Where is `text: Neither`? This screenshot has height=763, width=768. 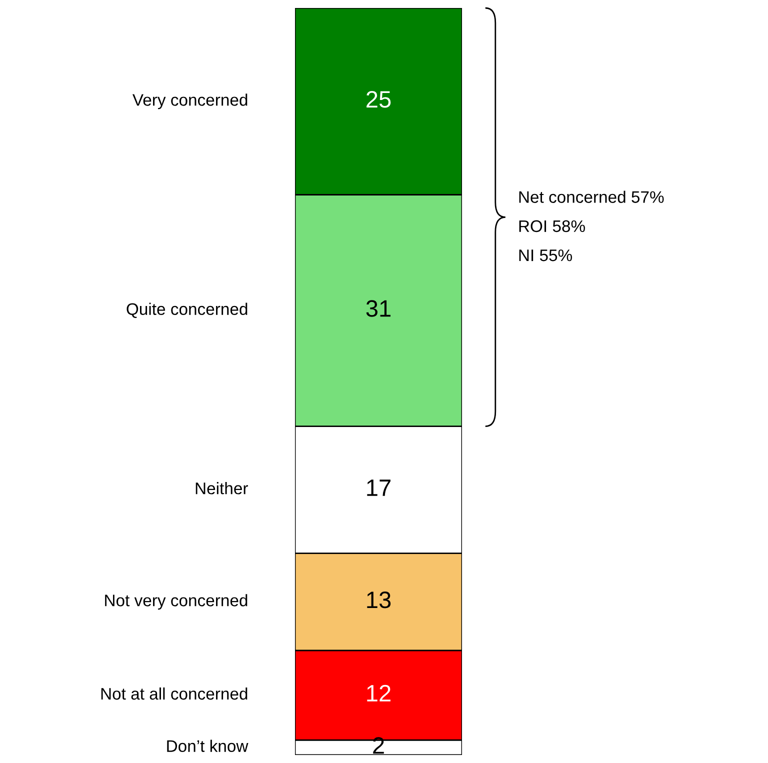
text: Neither is located at coordinates (222, 488).